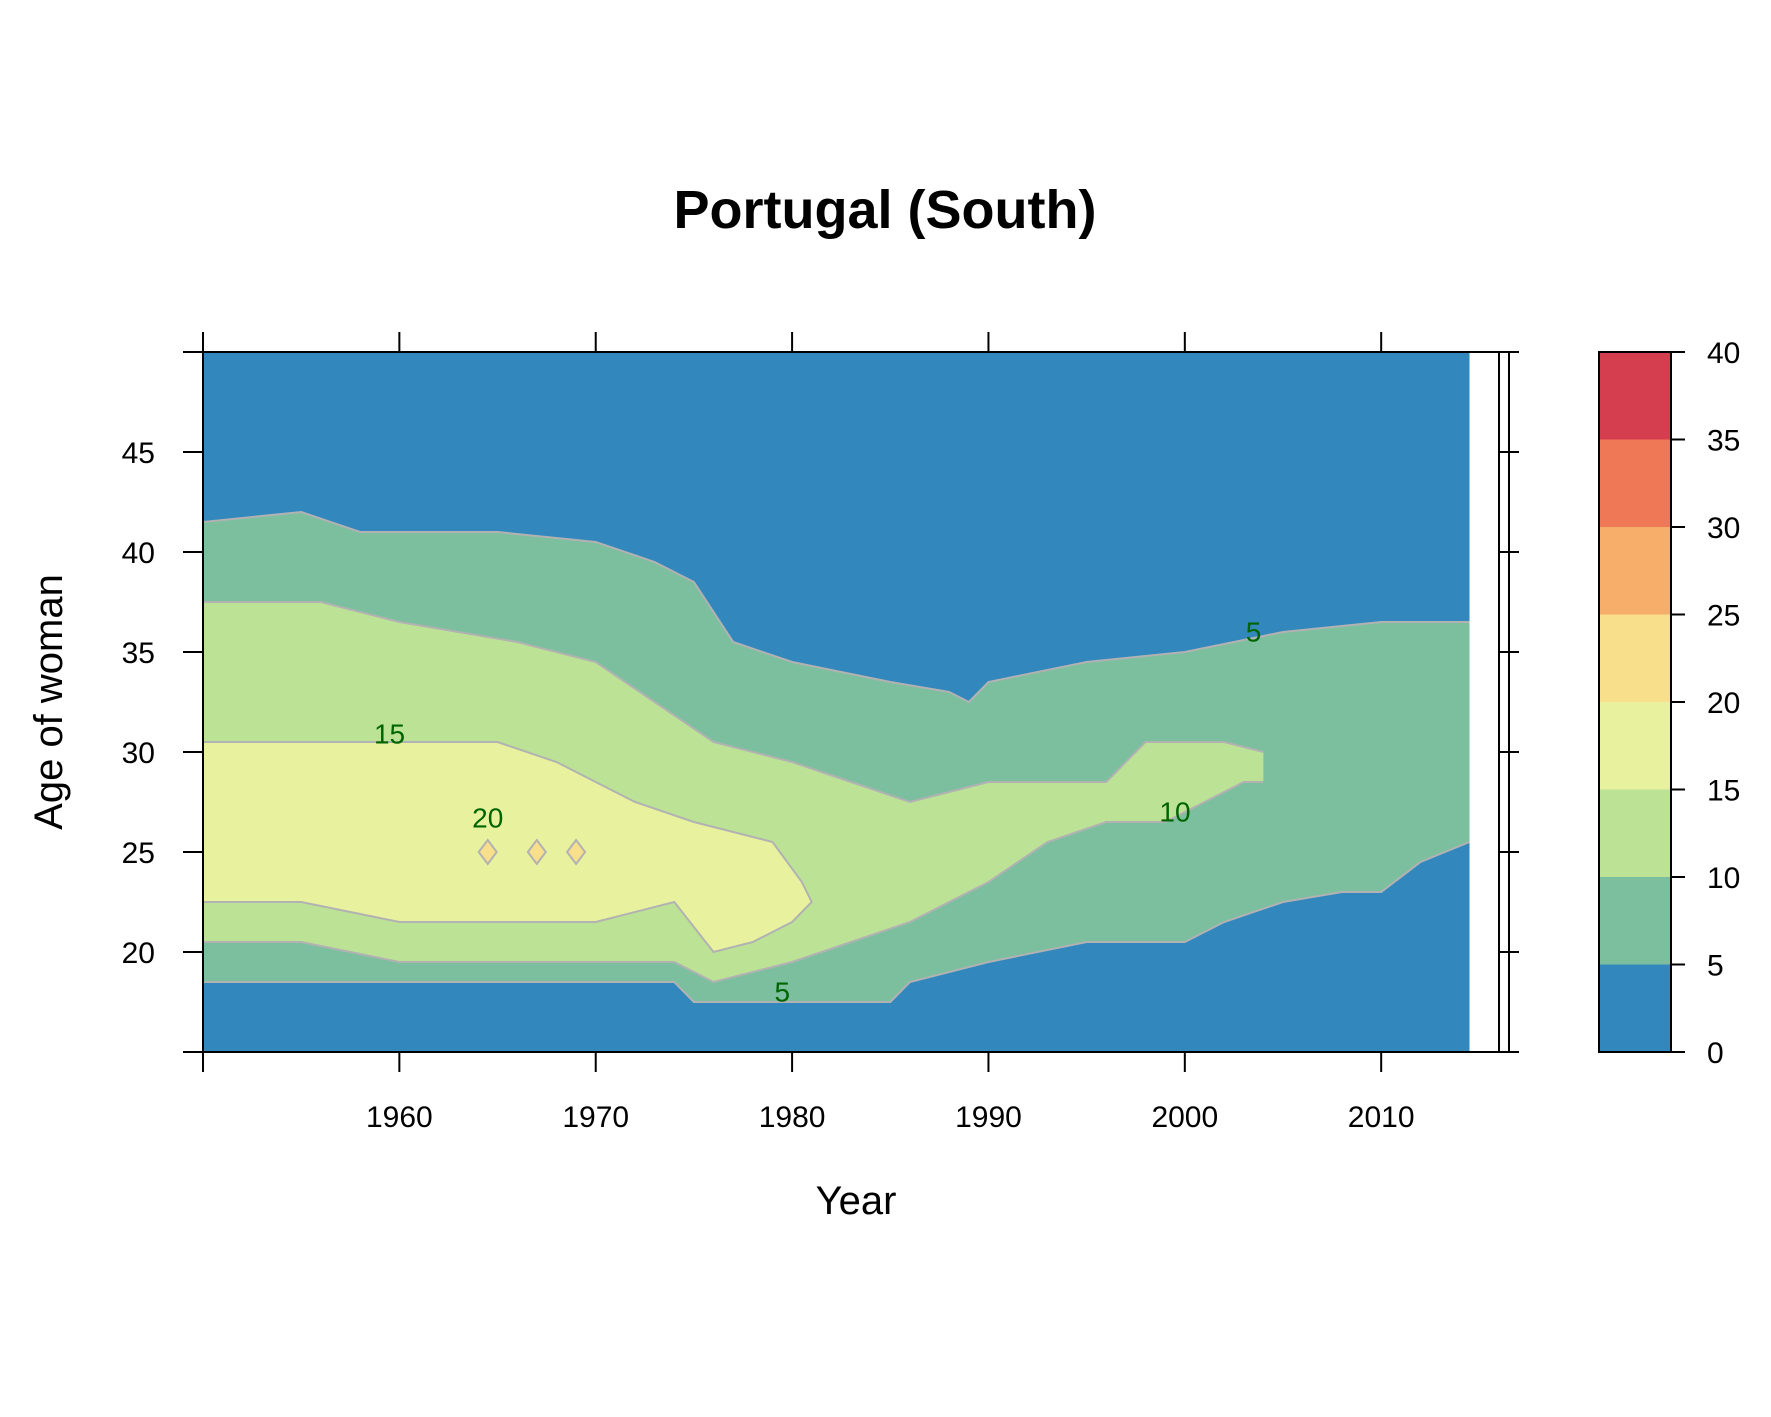 The image size is (1771, 1417). What do you see at coordinates (138, 653) in the screenshot?
I see `y-tick-label-35: 35` at bounding box center [138, 653].